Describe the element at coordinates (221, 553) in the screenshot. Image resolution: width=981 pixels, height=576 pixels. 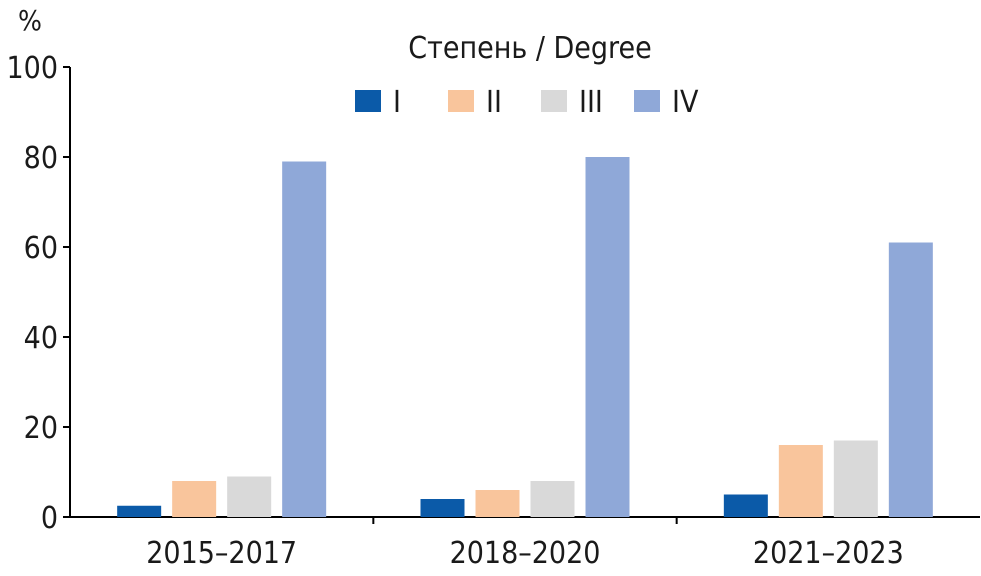
I see `x-category-label: 2015–2017` at that location.